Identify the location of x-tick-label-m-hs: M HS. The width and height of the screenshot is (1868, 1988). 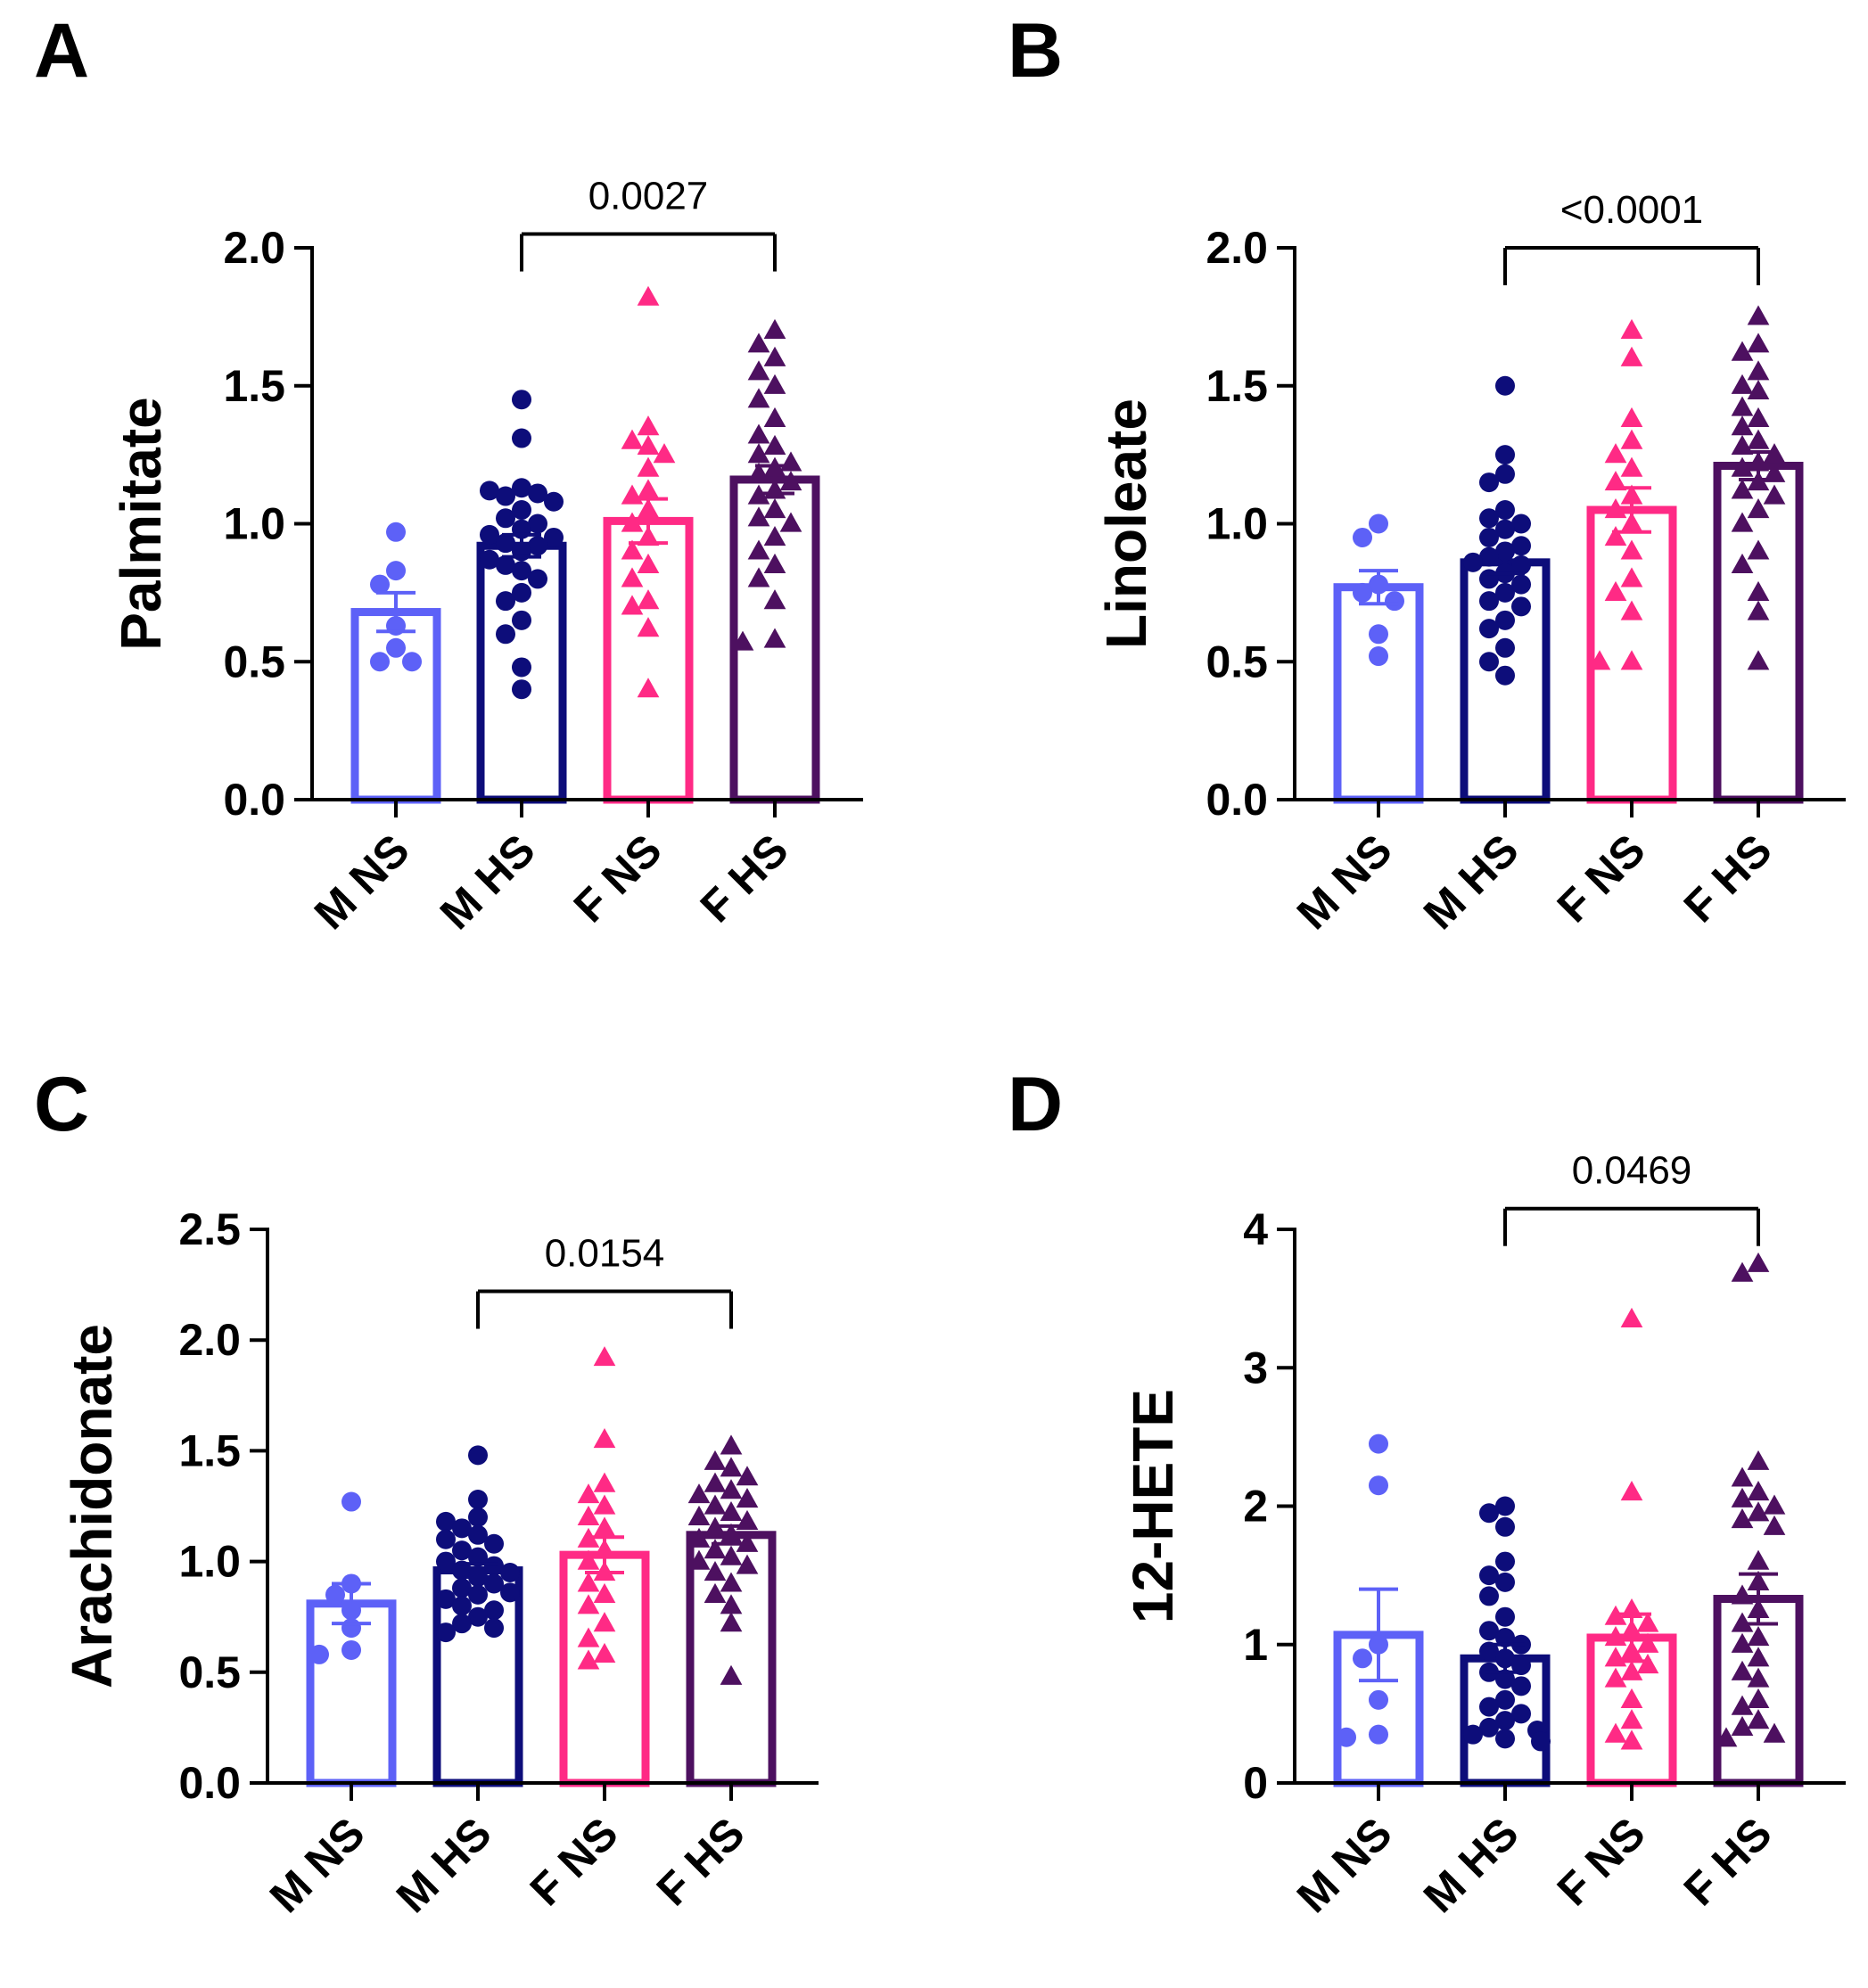
(1471, 1865).